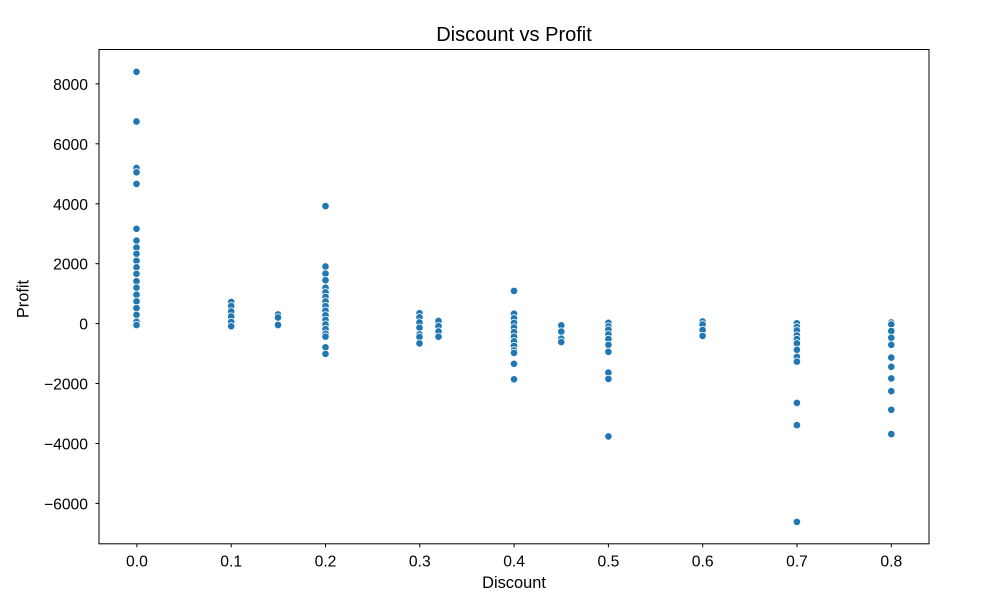 The image size is (1000, 604). I want to click on svg-text: 4000, so click(70, 205).